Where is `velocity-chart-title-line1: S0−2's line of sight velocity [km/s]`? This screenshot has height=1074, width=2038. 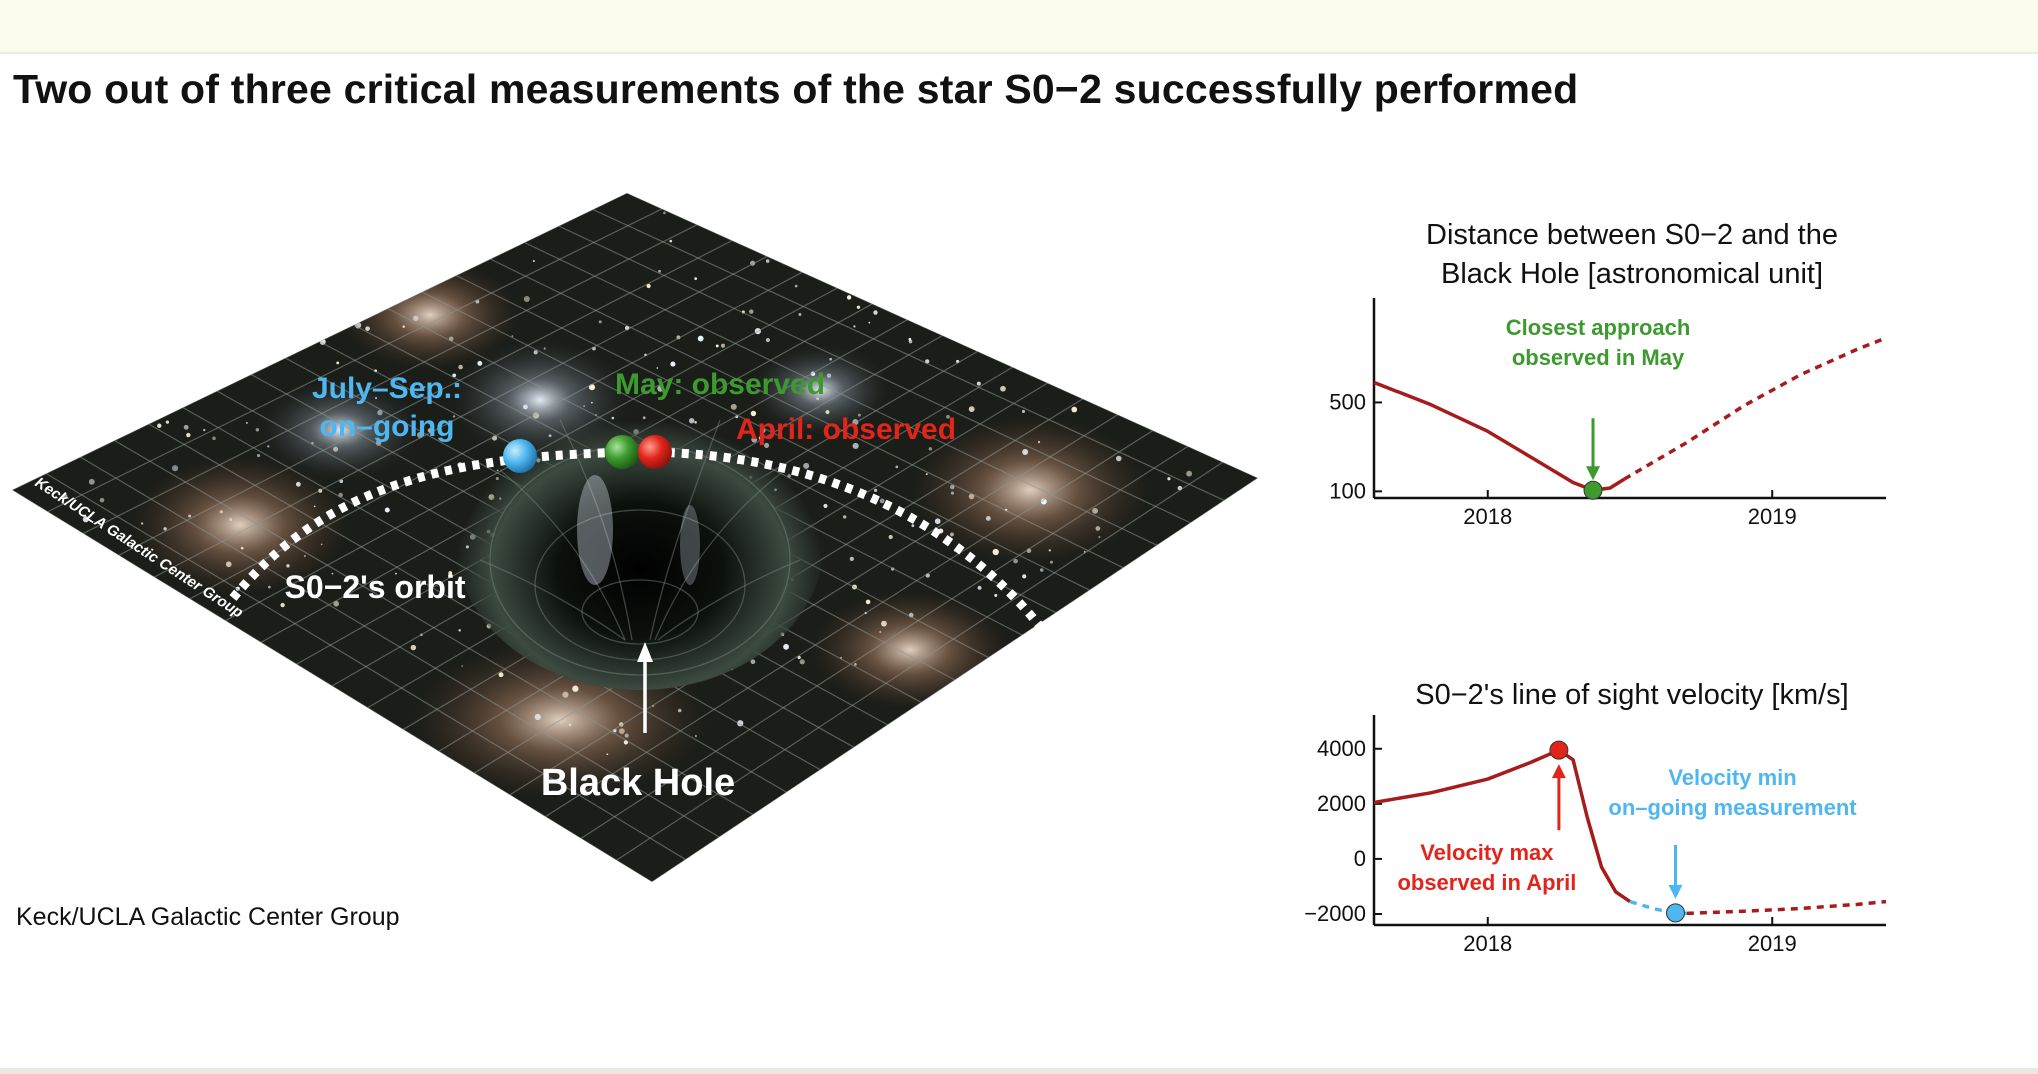
velocity-chart-title-line1: S0−2's line of sight velocity [km/s] is located at coordinates (1632, 695).